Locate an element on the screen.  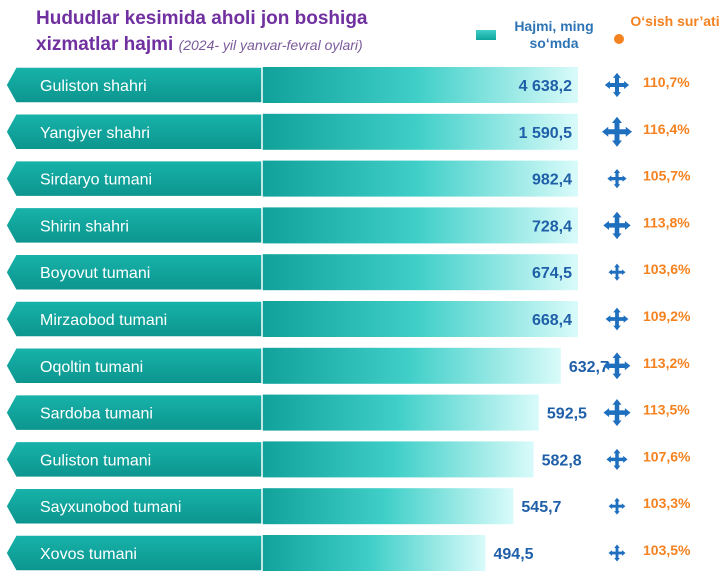
growth-label-4: 113,8% is located at coordinates (666, 222).